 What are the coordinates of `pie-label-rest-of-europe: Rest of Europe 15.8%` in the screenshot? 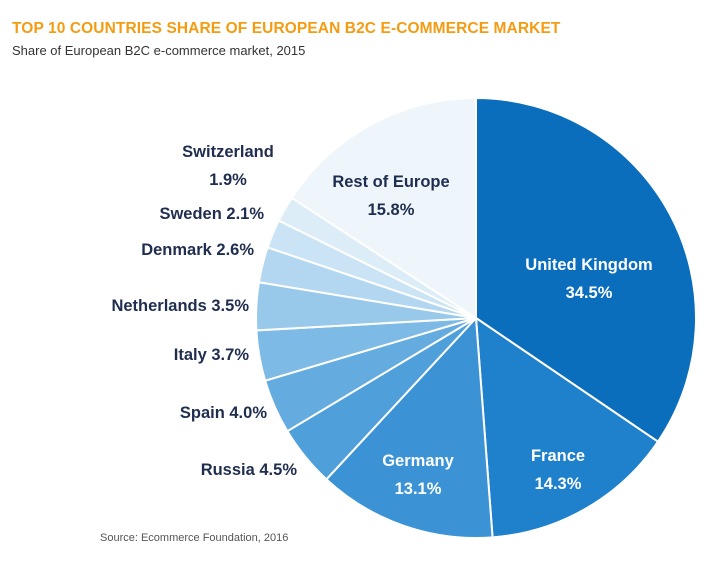 It's located at (390, 196).